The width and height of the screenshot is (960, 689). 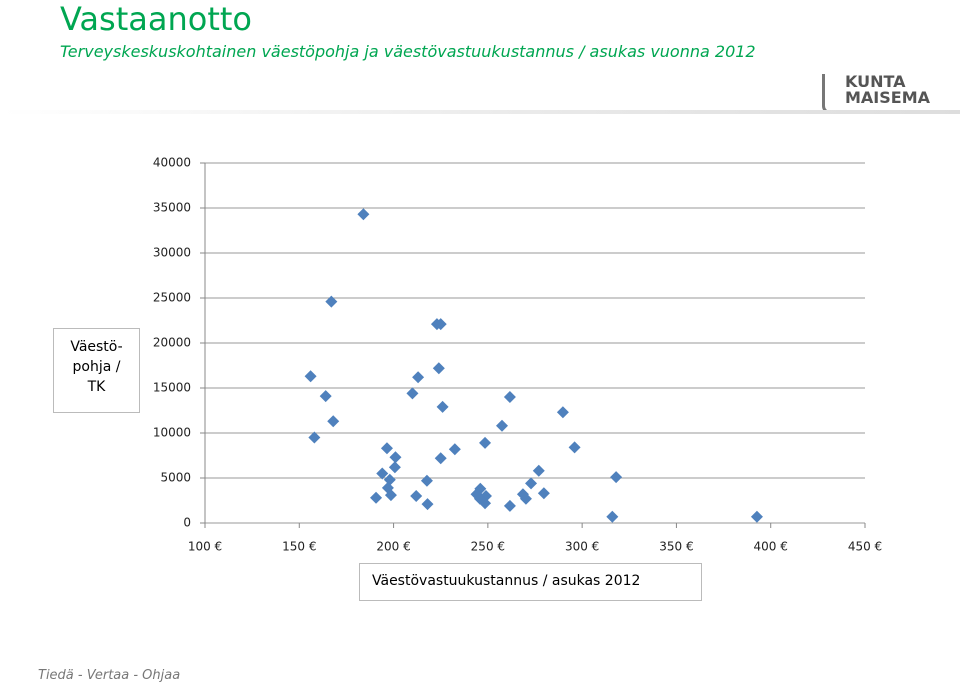 I want to click on title: Vastaanotto, so click(x=156, y=19).